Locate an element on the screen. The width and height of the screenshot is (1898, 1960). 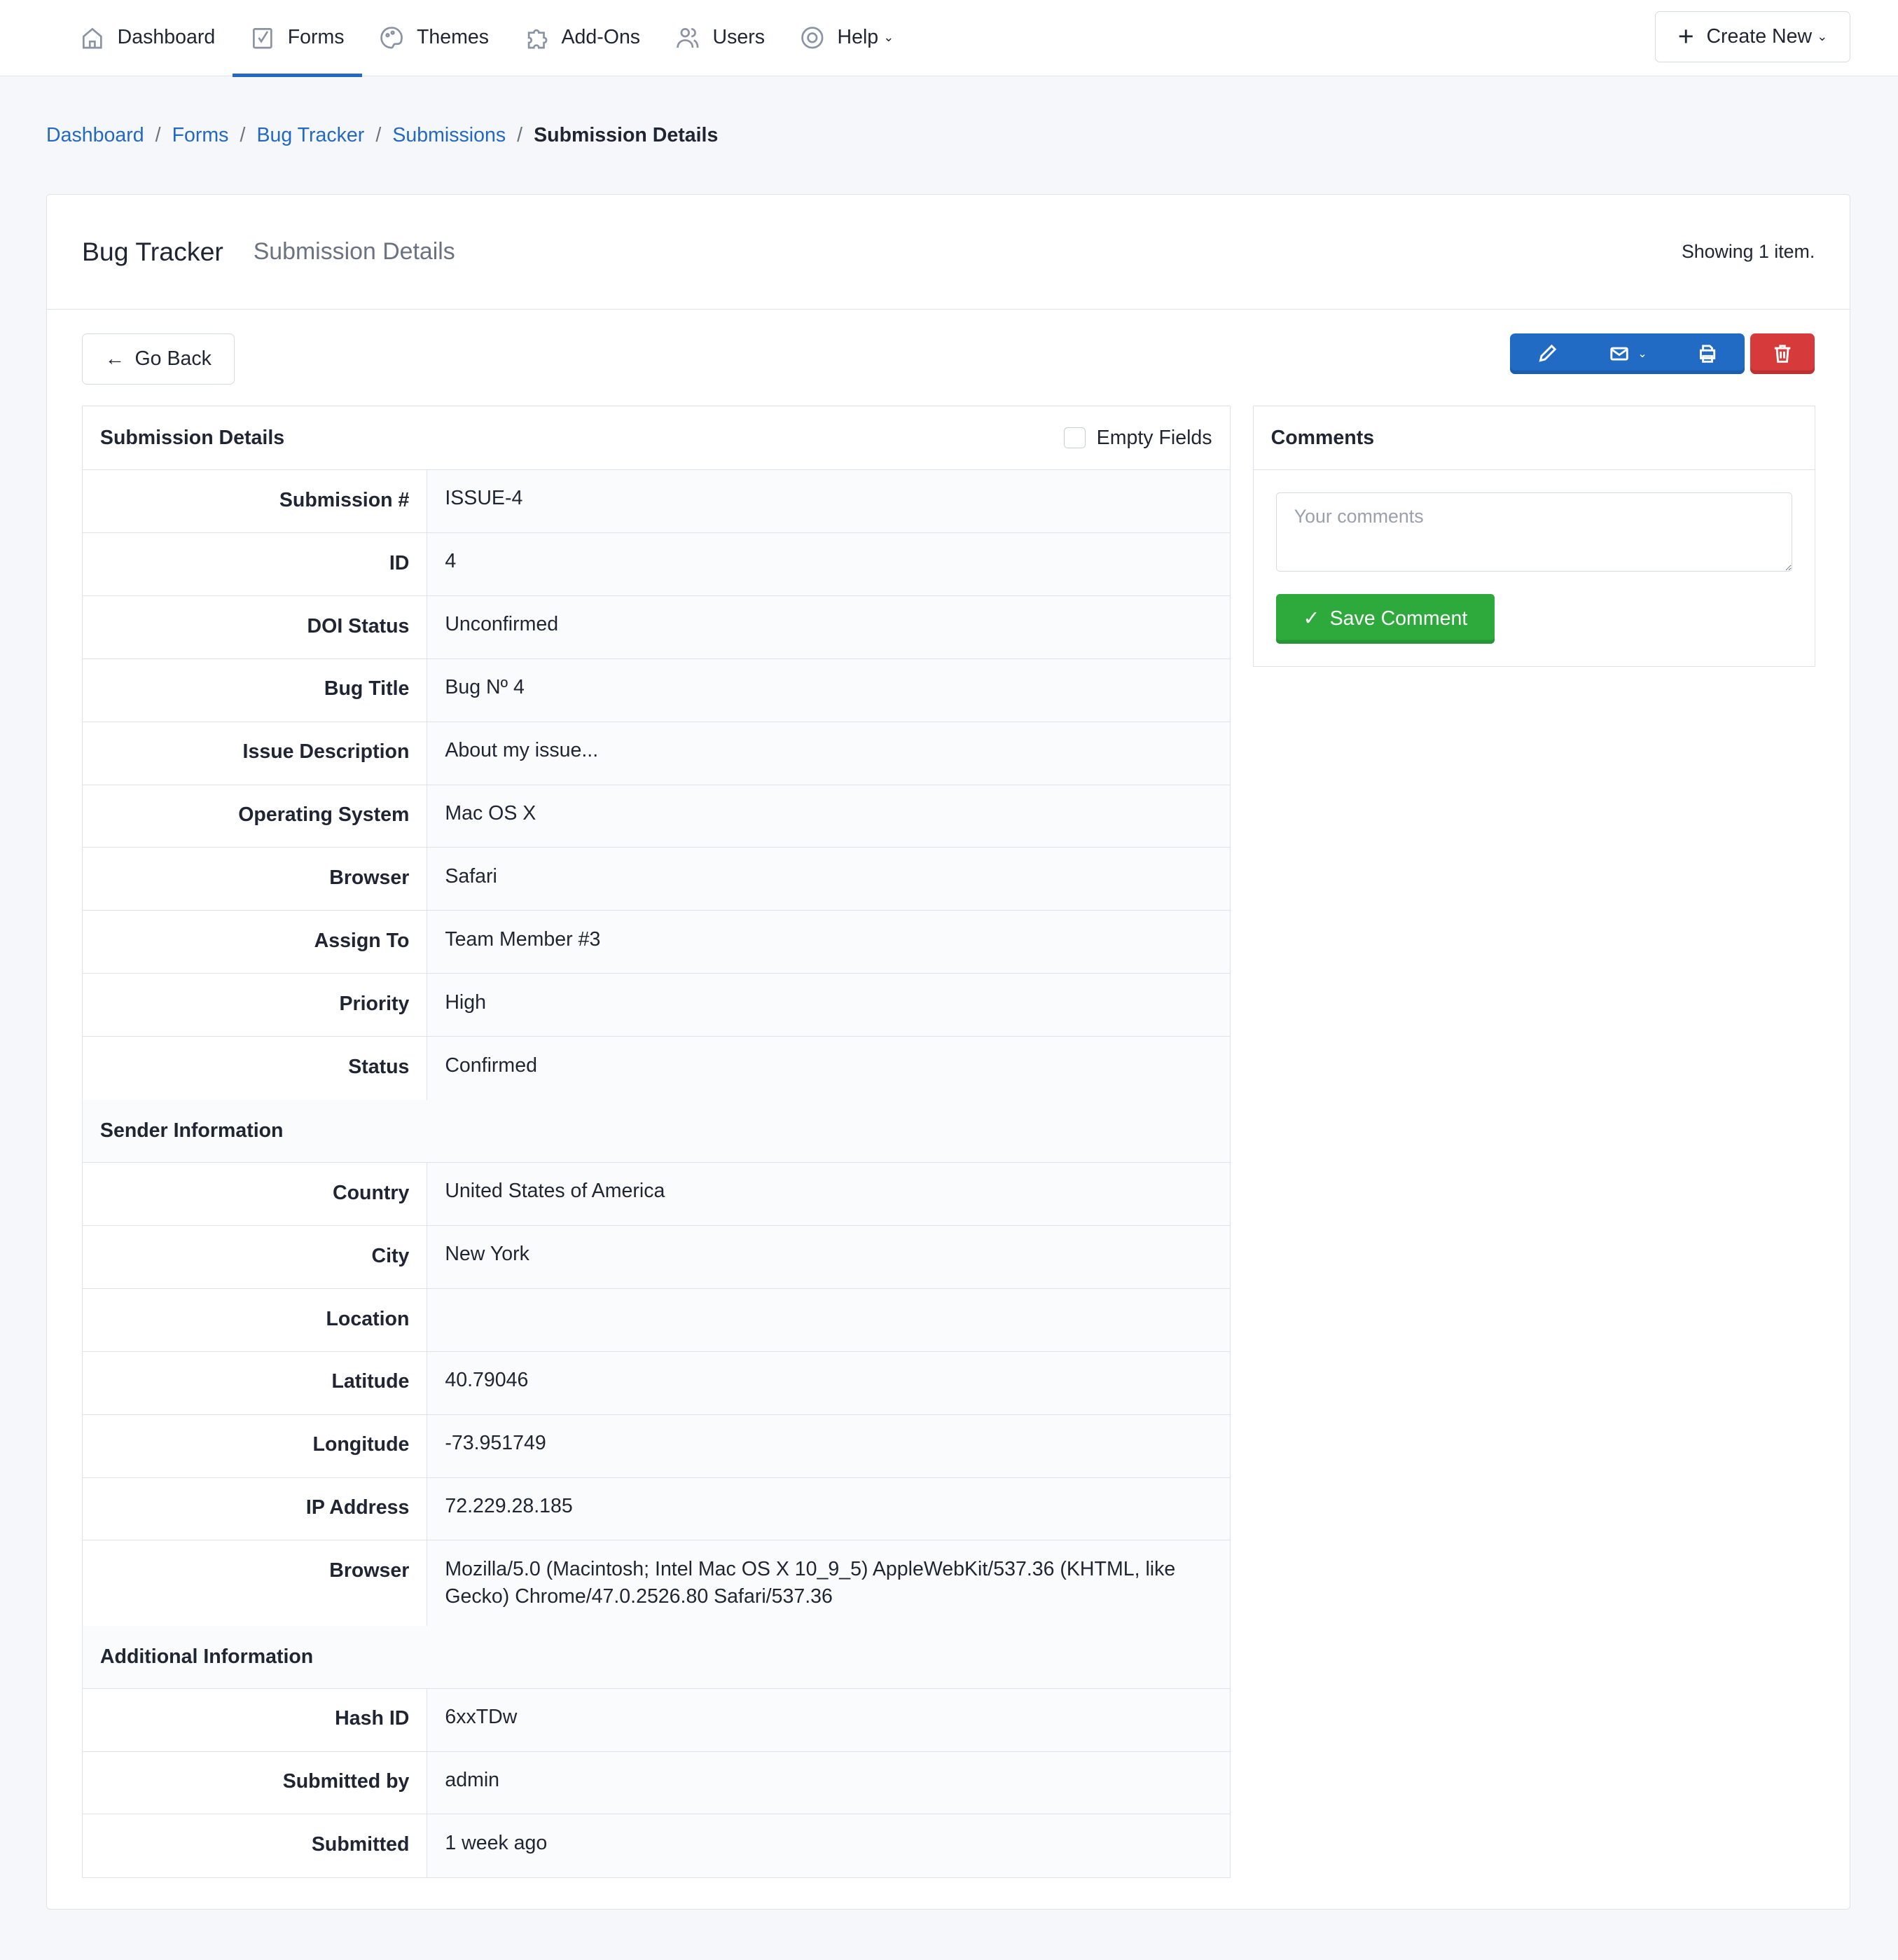
nav-addons: Add-Ons is located at coordinates (582, 38).